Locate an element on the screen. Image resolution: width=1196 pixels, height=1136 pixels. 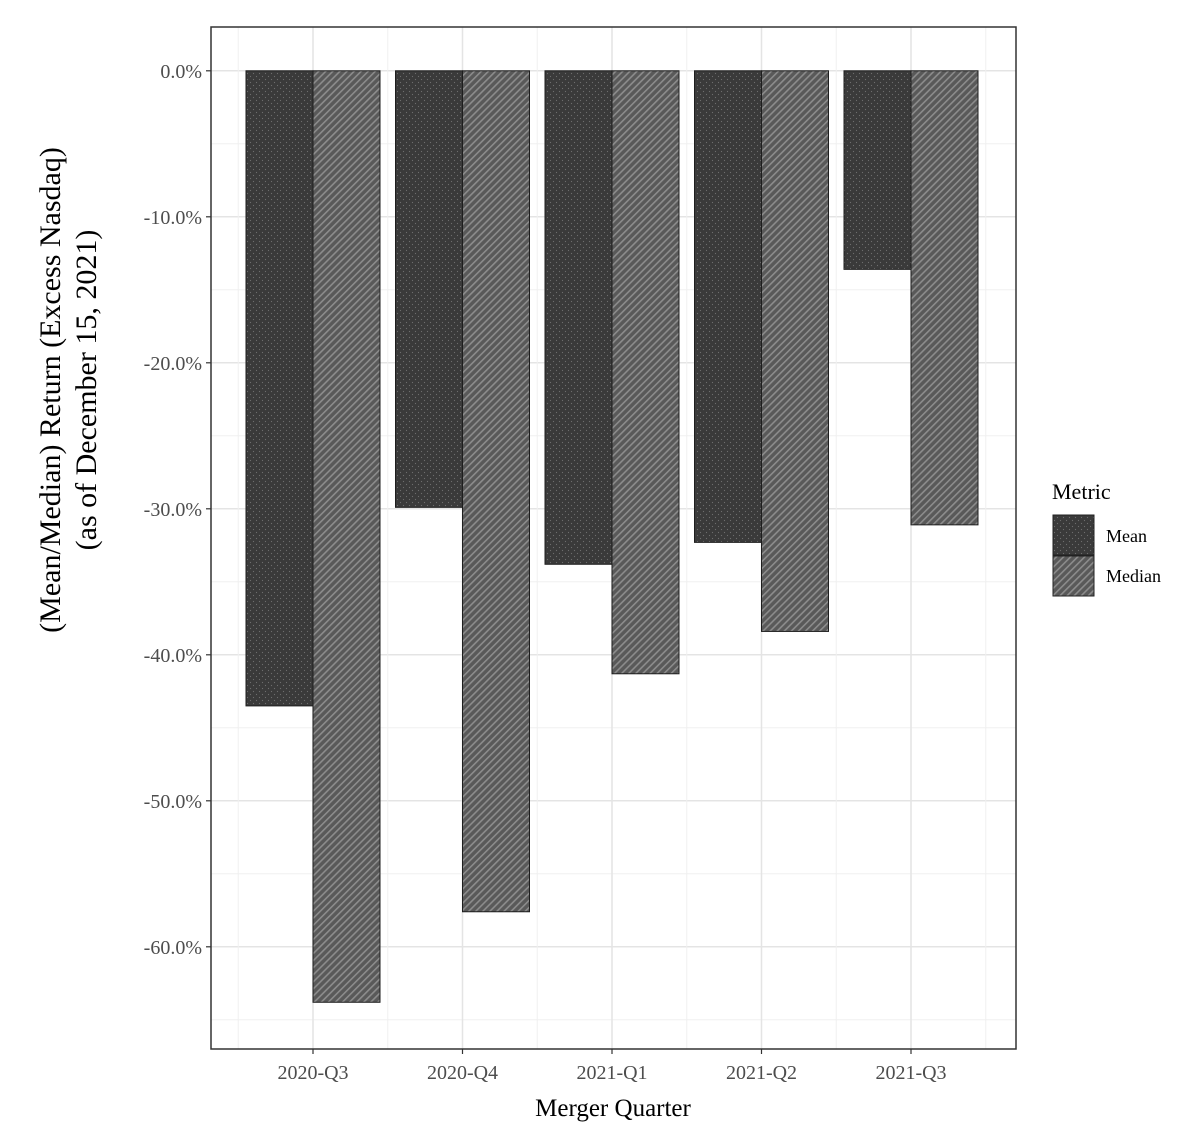
legend: Metric Mean Median is located at coordinates (1106, 538).